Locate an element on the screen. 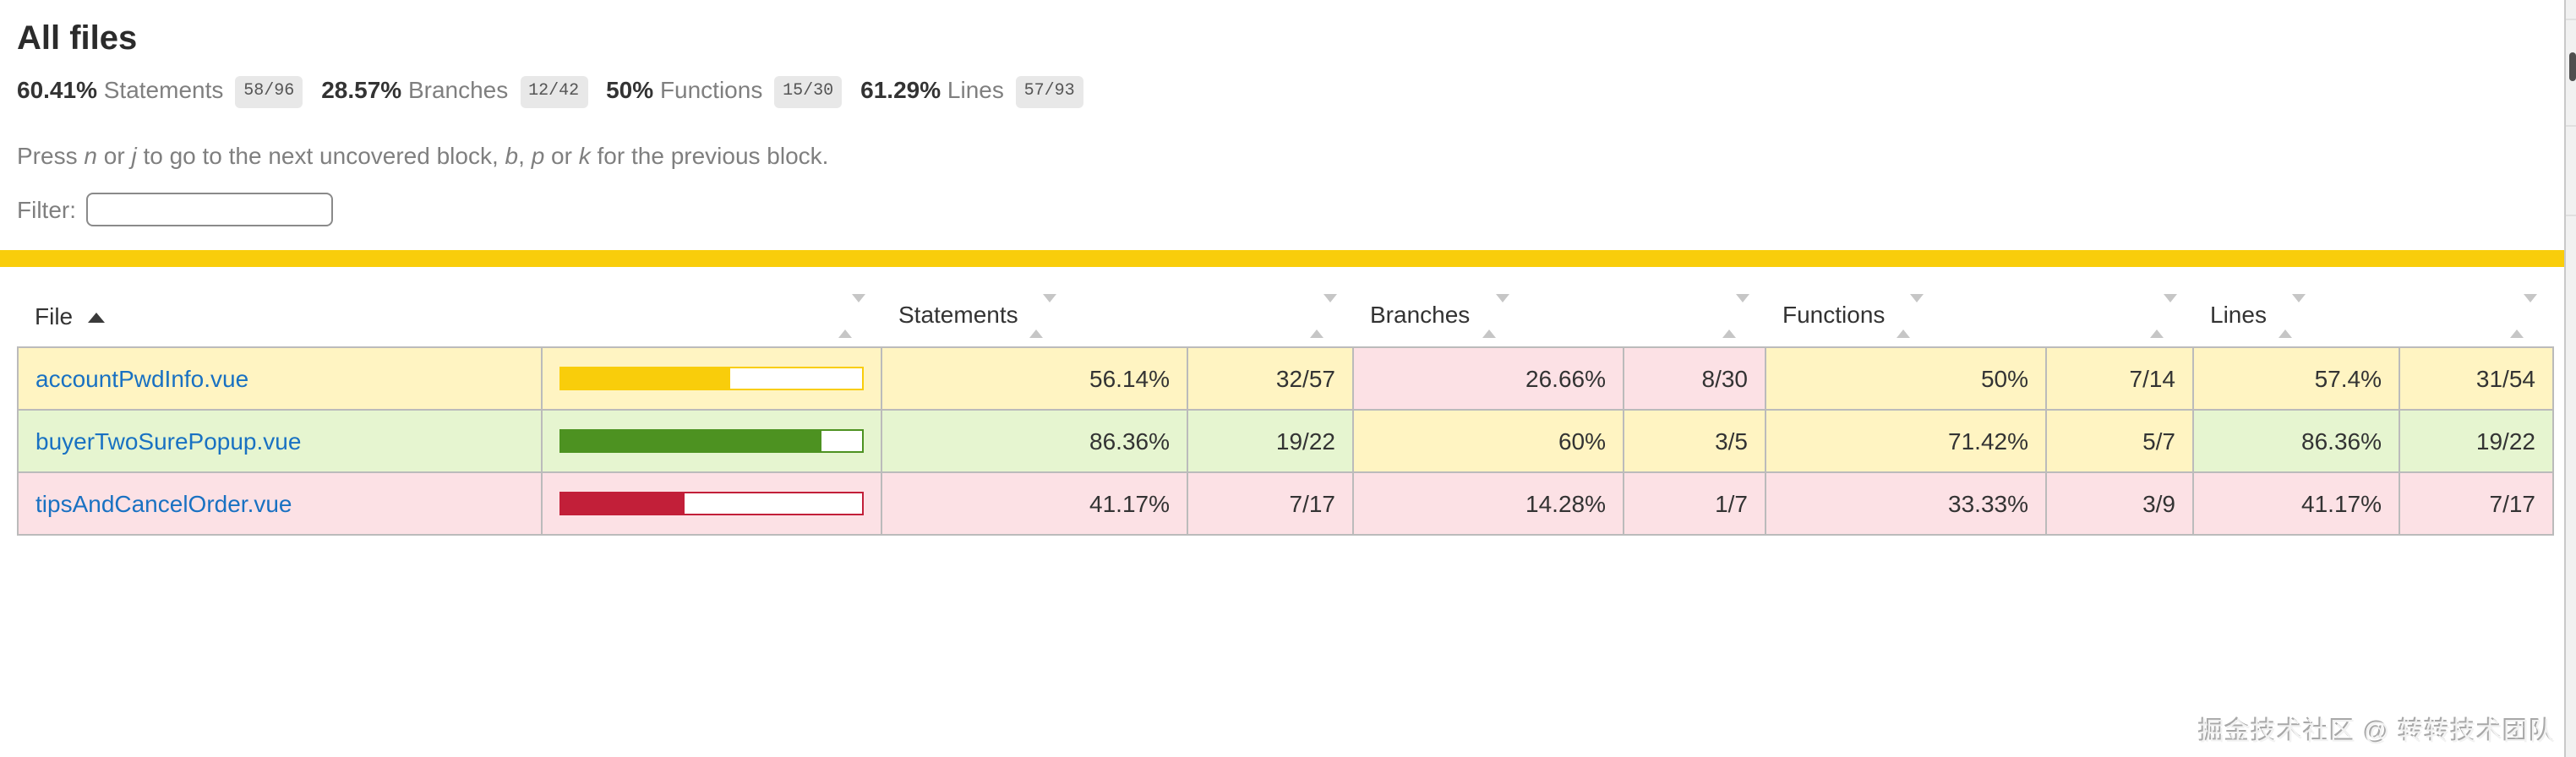 This screenshot has width=2576, height=757. functions-pct-cell: 50% is located at coordinates (1906, 379).